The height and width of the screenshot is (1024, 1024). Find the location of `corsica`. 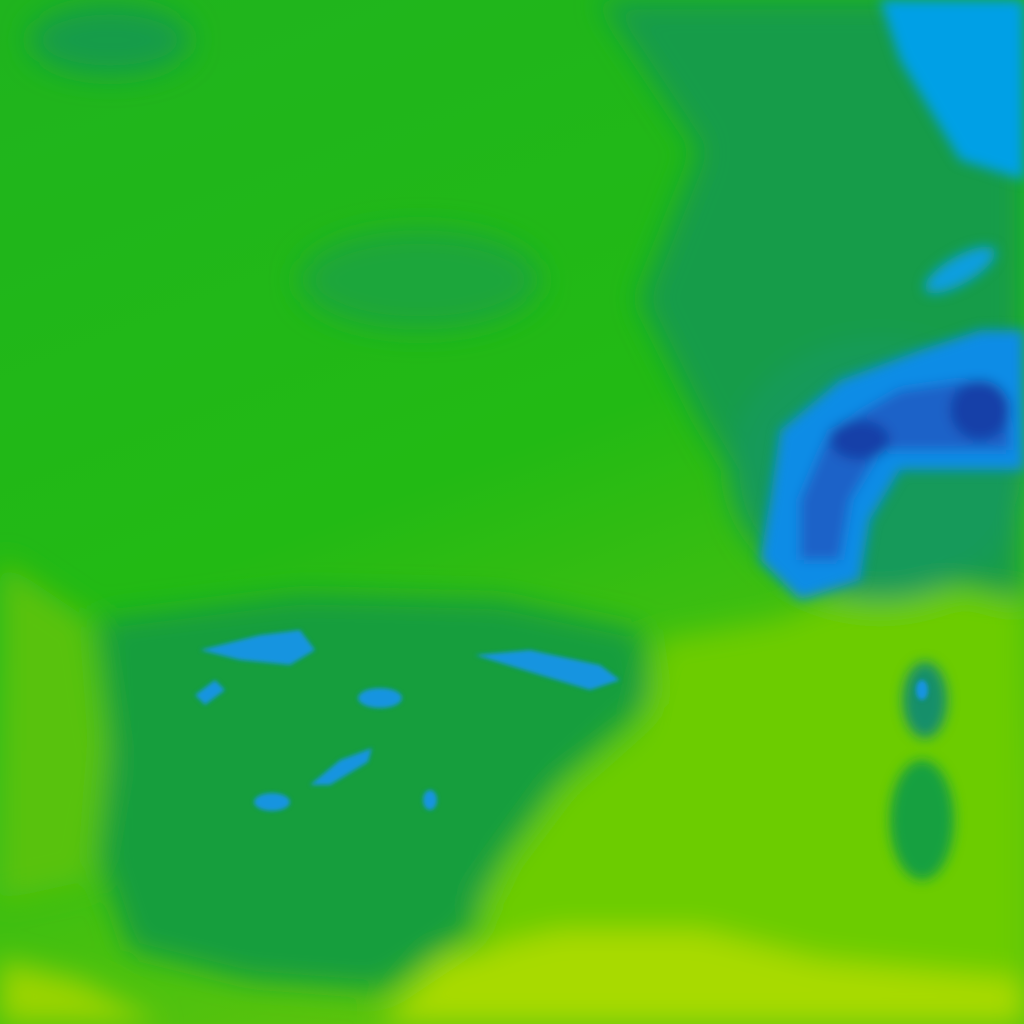

corsica is located at coordinates (925, 700).